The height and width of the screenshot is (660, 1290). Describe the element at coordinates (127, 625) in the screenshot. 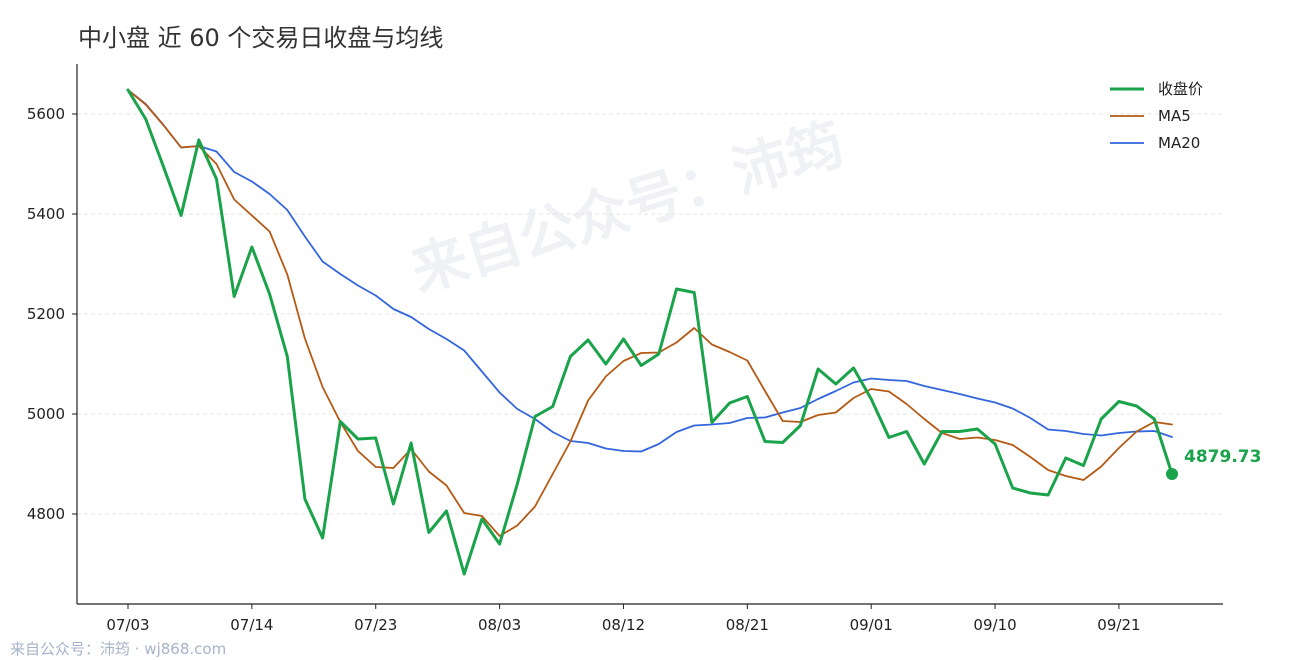

I see `x-tick-label: 07/03` at that location.